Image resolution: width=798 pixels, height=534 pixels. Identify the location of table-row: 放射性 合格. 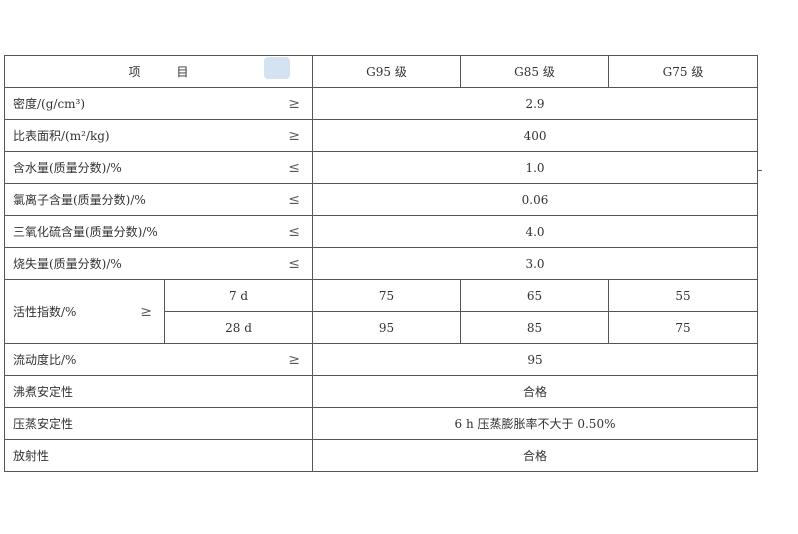
(381, 455).